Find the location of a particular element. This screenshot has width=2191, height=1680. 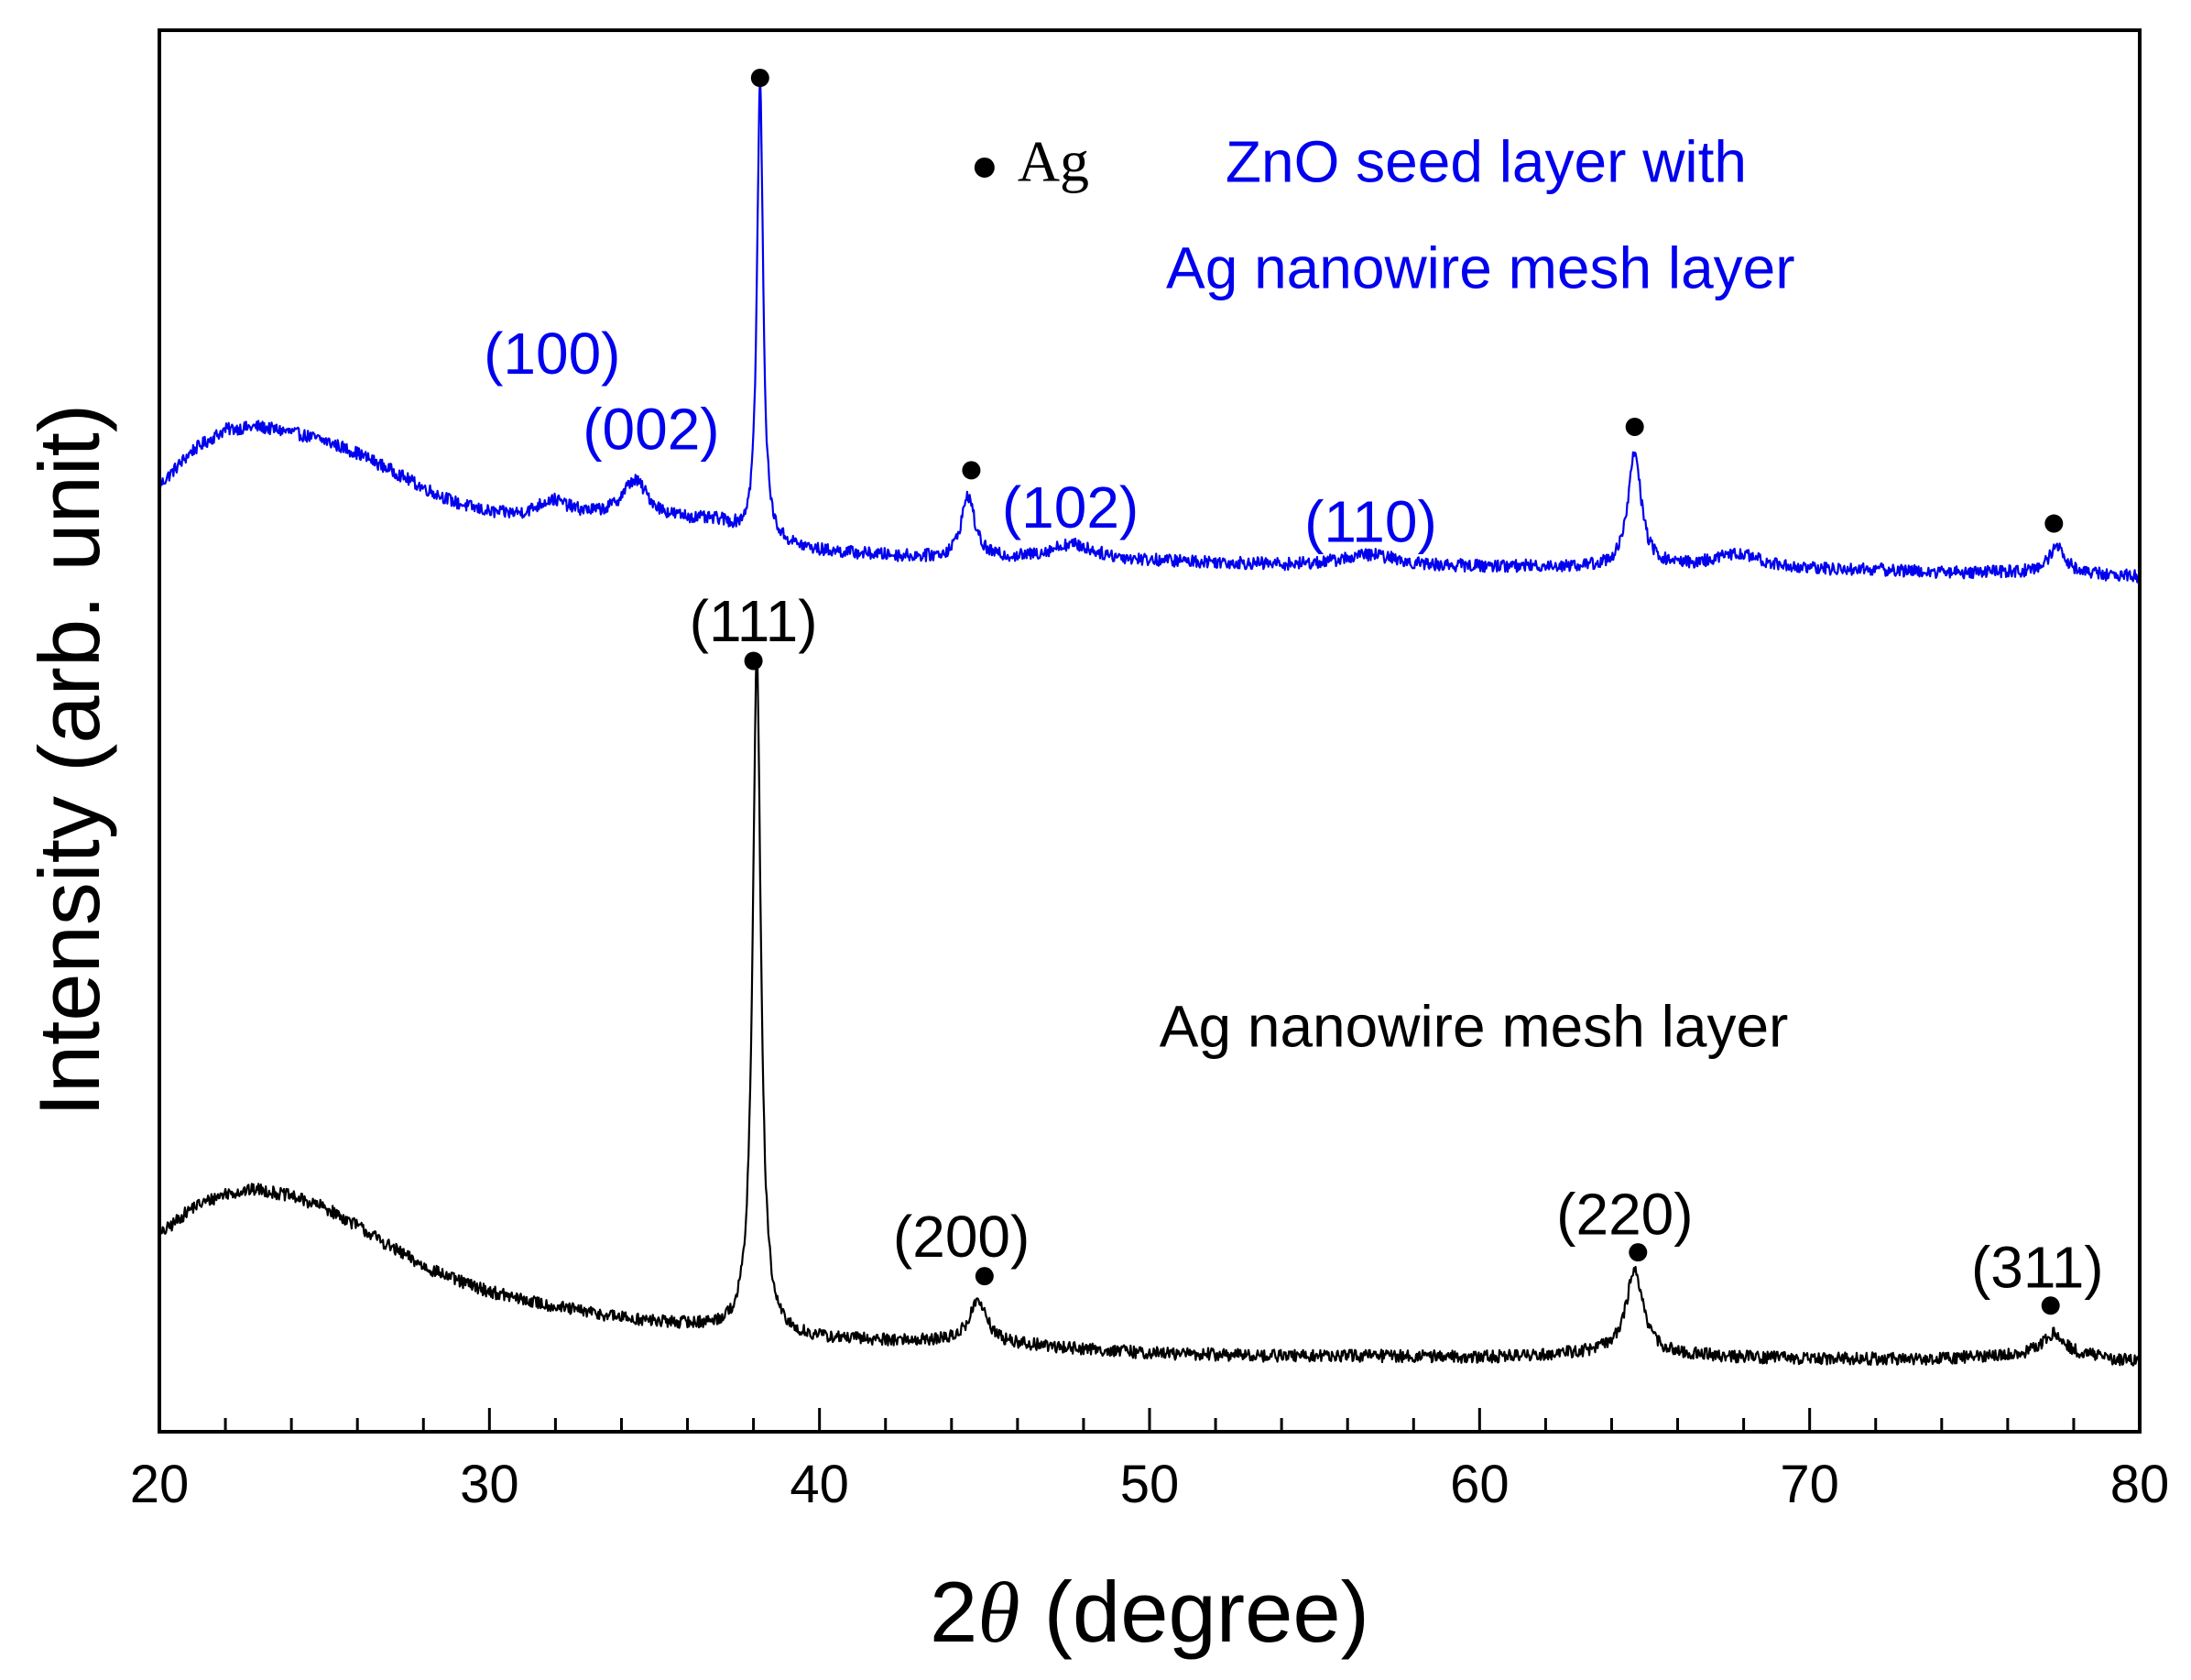

x-tick-label-50: 50 is located at coordinates (1150, 1484).